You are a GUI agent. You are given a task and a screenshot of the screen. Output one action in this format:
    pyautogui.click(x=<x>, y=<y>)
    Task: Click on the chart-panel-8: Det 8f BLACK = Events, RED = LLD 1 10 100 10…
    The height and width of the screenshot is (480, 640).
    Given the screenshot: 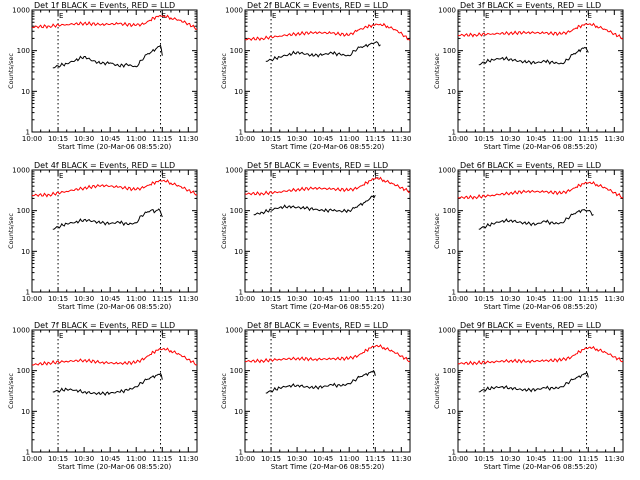 What is the action you would take?
    pyautogui.click(x=315, y=396)
    